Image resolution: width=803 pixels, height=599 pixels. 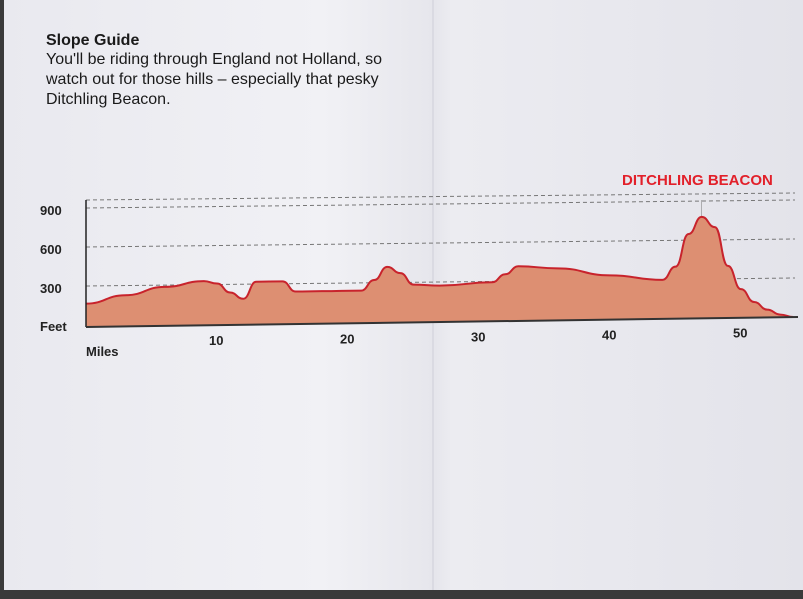 I want to click on x-tick-10: 10, so click(x=216, y=340).